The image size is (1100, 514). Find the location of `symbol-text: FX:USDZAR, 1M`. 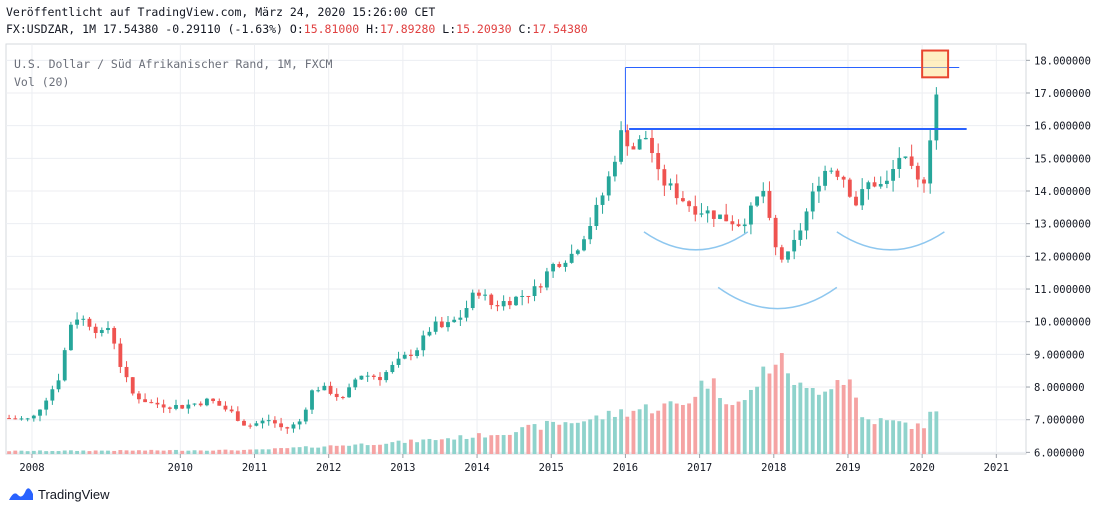

symbol-text: FX:USDZAR, 1M is located at coordinates (51, 29).